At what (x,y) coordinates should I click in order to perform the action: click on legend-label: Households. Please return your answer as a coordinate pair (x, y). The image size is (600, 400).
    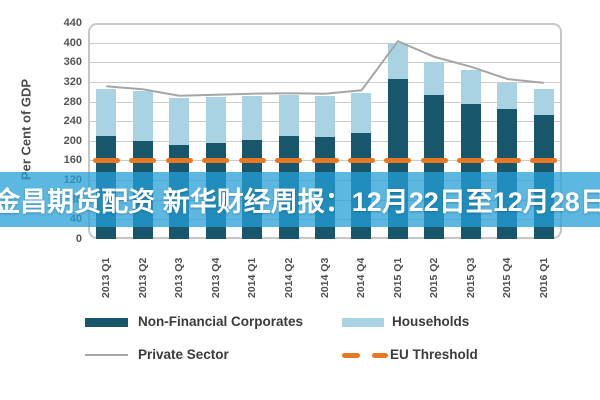
    Looking at the image, I should click on (431, 321).